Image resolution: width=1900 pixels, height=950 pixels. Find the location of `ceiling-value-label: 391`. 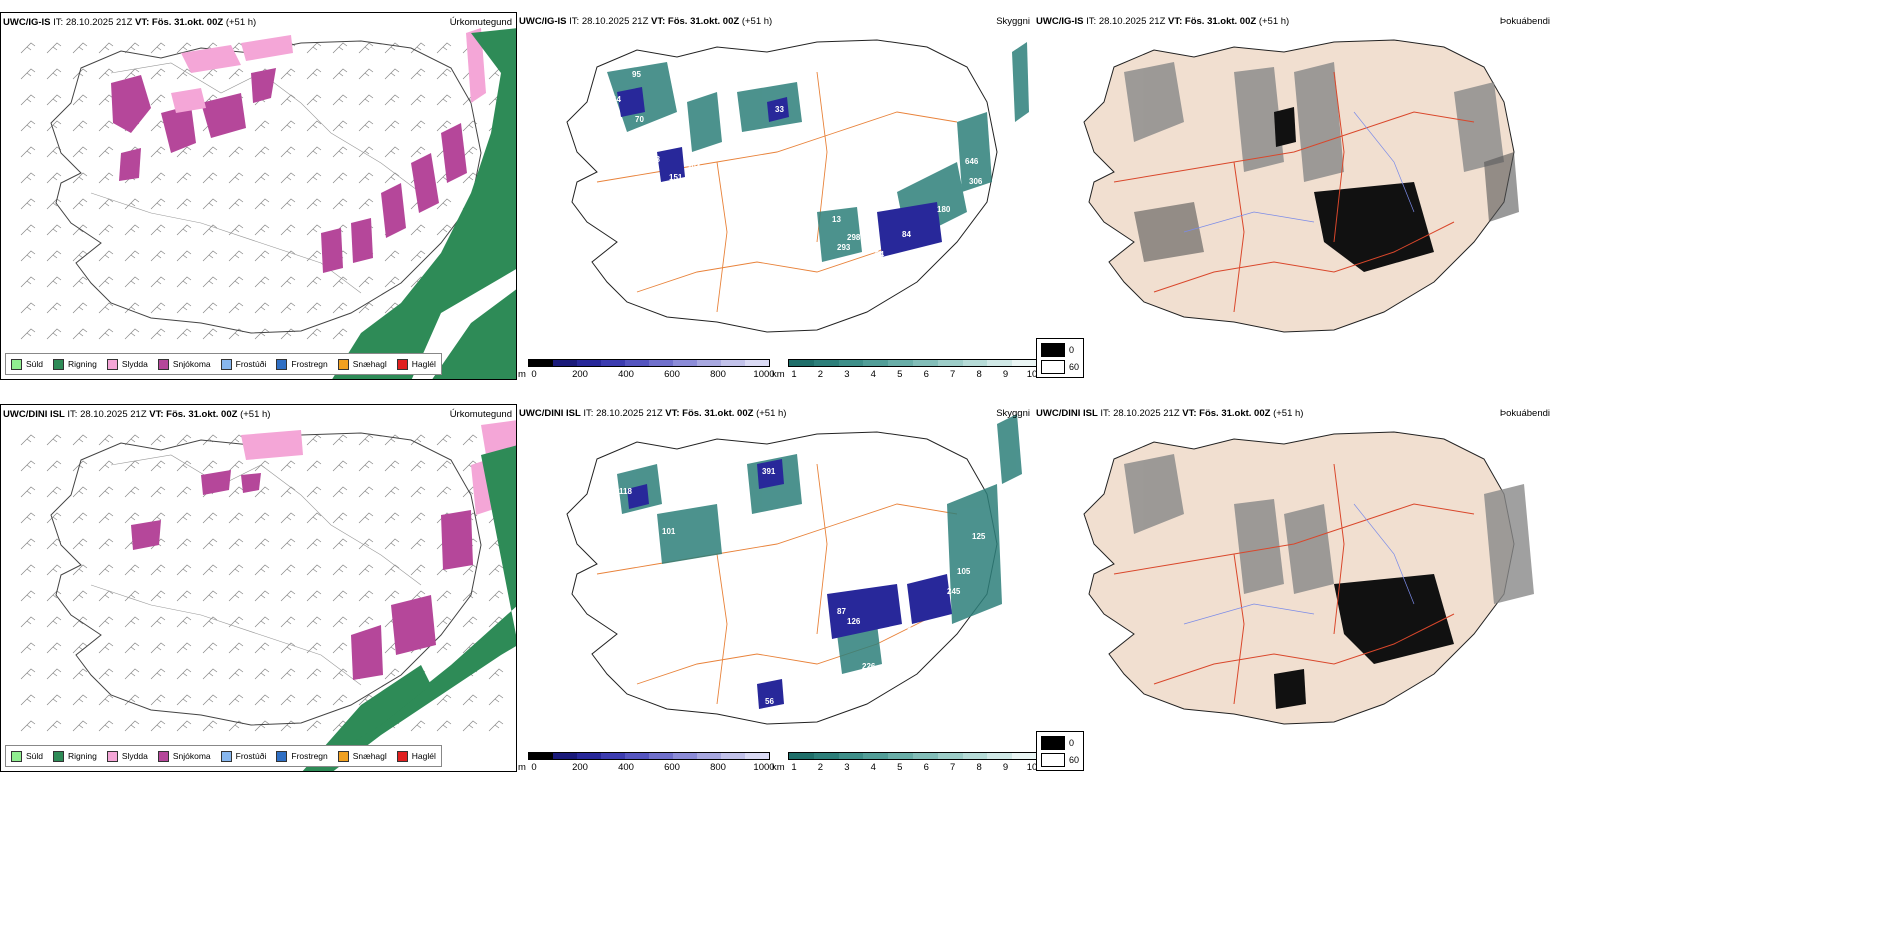

ceiling-value-label: 391 is located at coordinates (769, 471).